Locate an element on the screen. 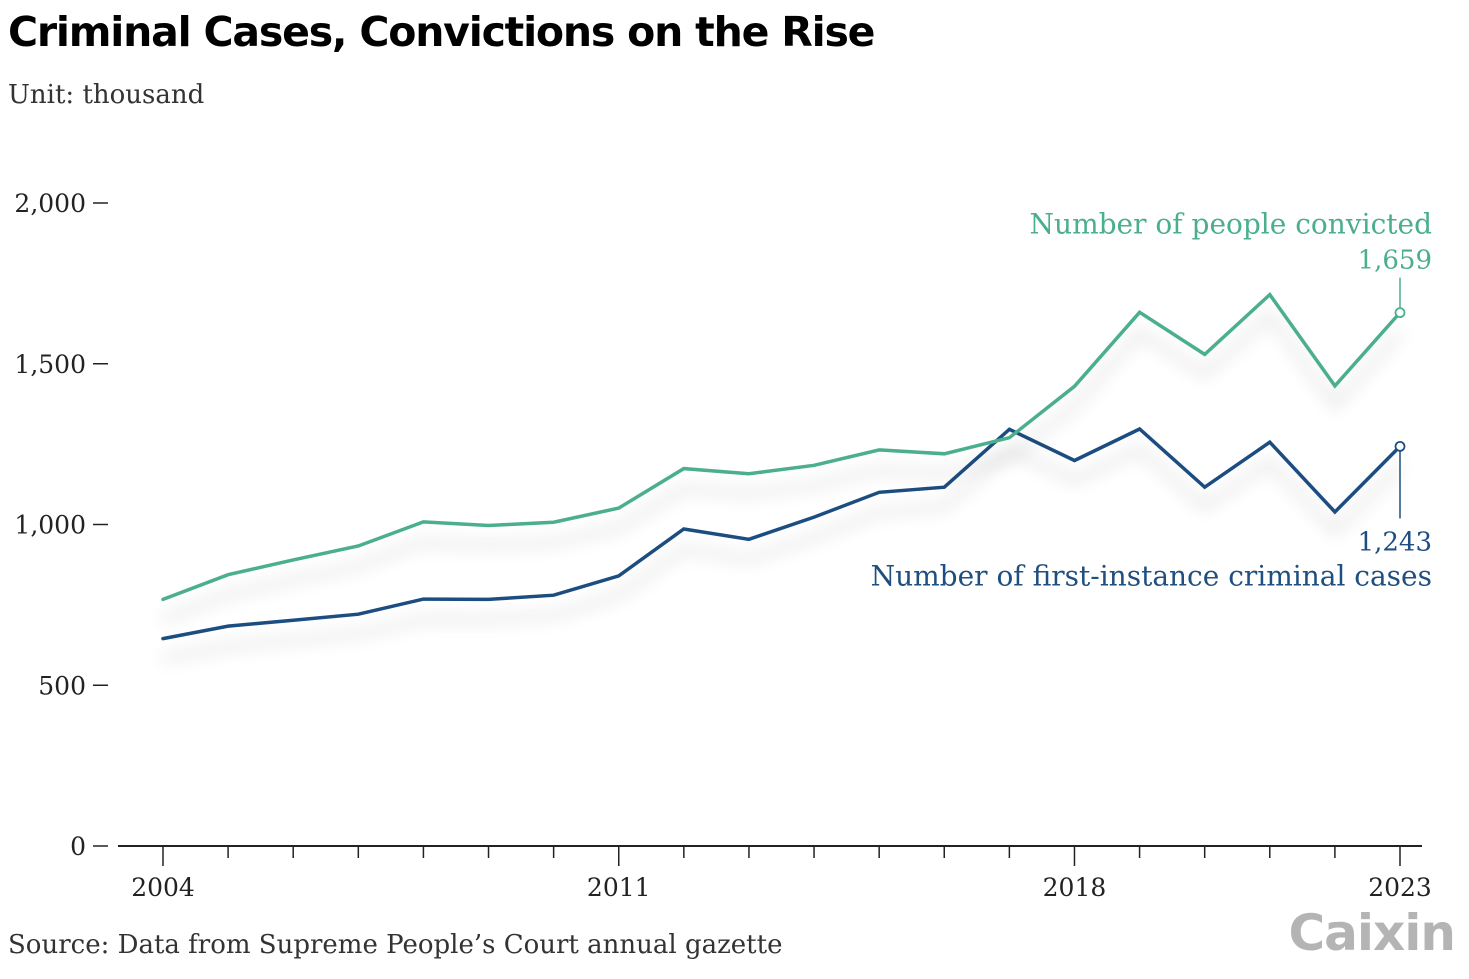 The image size is (1469, 979). caixin-logo: Caixin is located at coordinates (1372, 933).